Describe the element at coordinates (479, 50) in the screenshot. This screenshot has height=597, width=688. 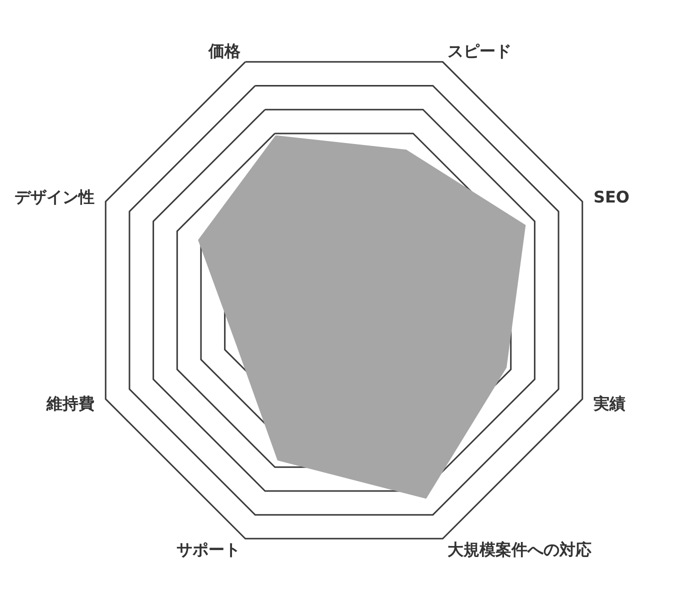
I see `spoke-label: スピード` at that location.